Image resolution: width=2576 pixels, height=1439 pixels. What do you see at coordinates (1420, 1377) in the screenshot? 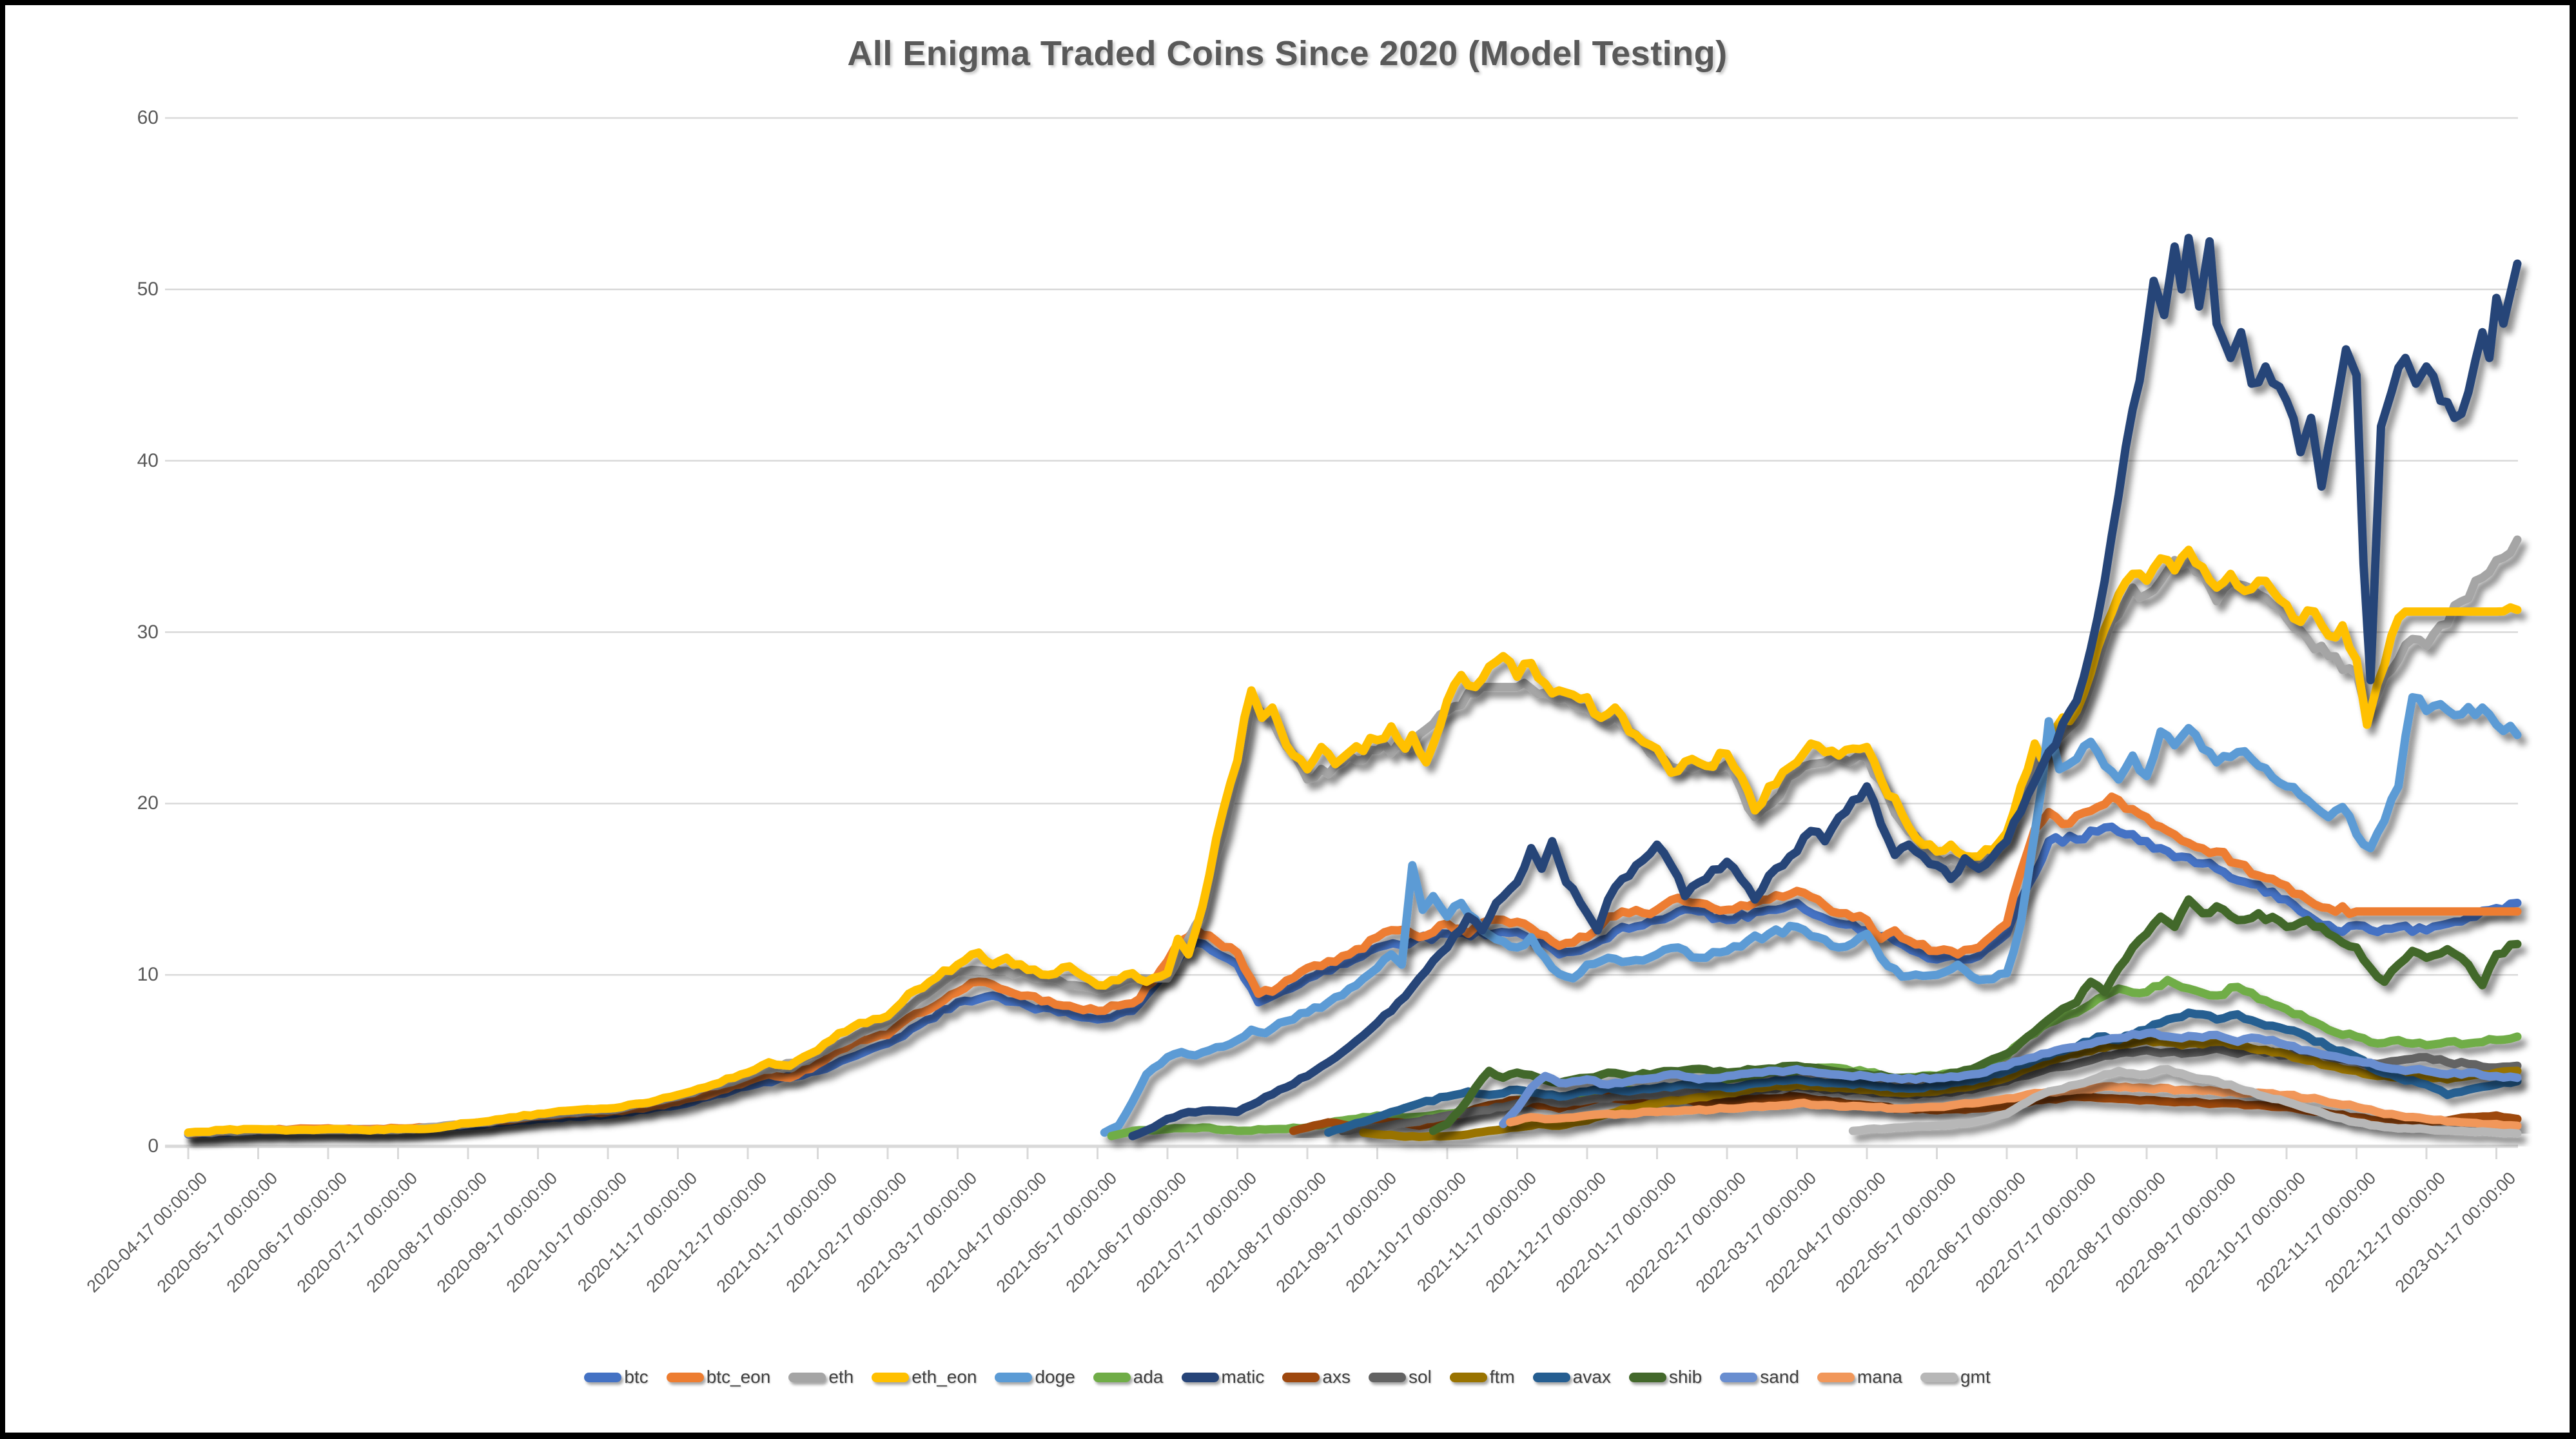
I see `legend-label: sol` at bounding box center [1420, 1377].